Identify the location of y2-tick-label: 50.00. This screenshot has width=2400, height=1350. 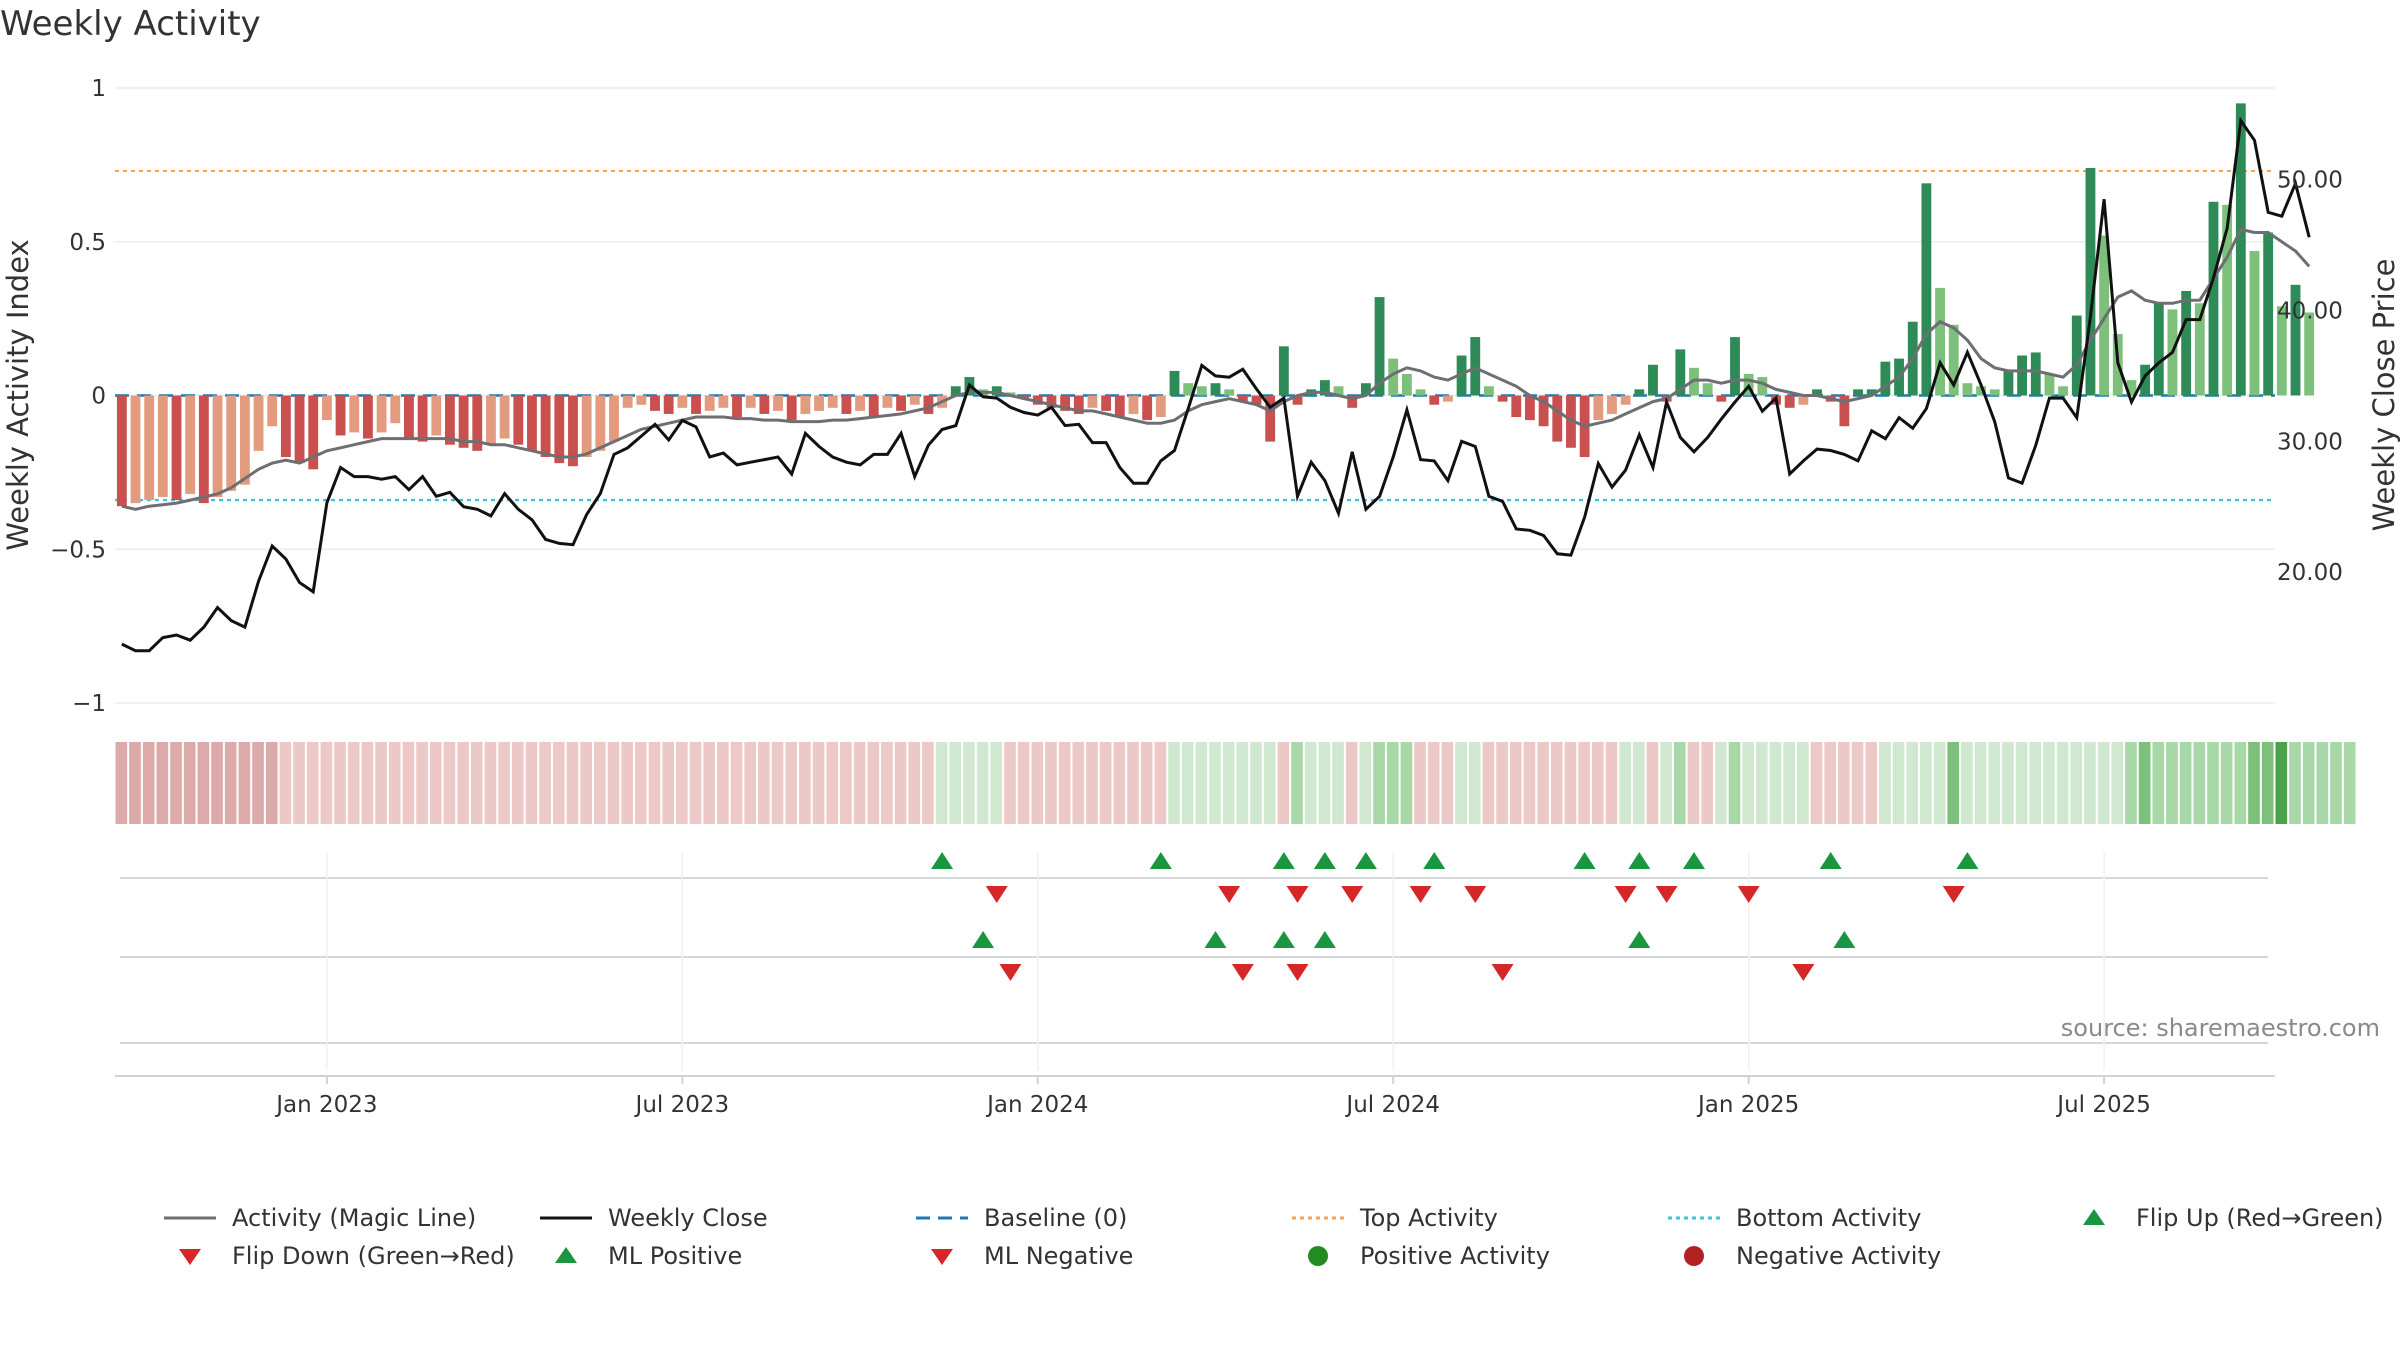
(2310, 181).